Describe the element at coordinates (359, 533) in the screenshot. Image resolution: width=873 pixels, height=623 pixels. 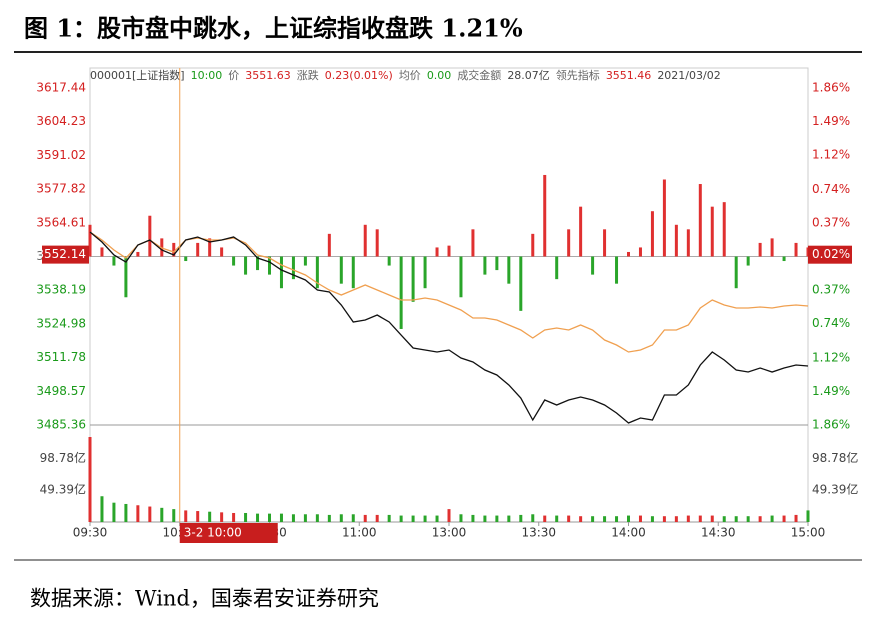
I see `x-tick-label: 11:00` at that location.